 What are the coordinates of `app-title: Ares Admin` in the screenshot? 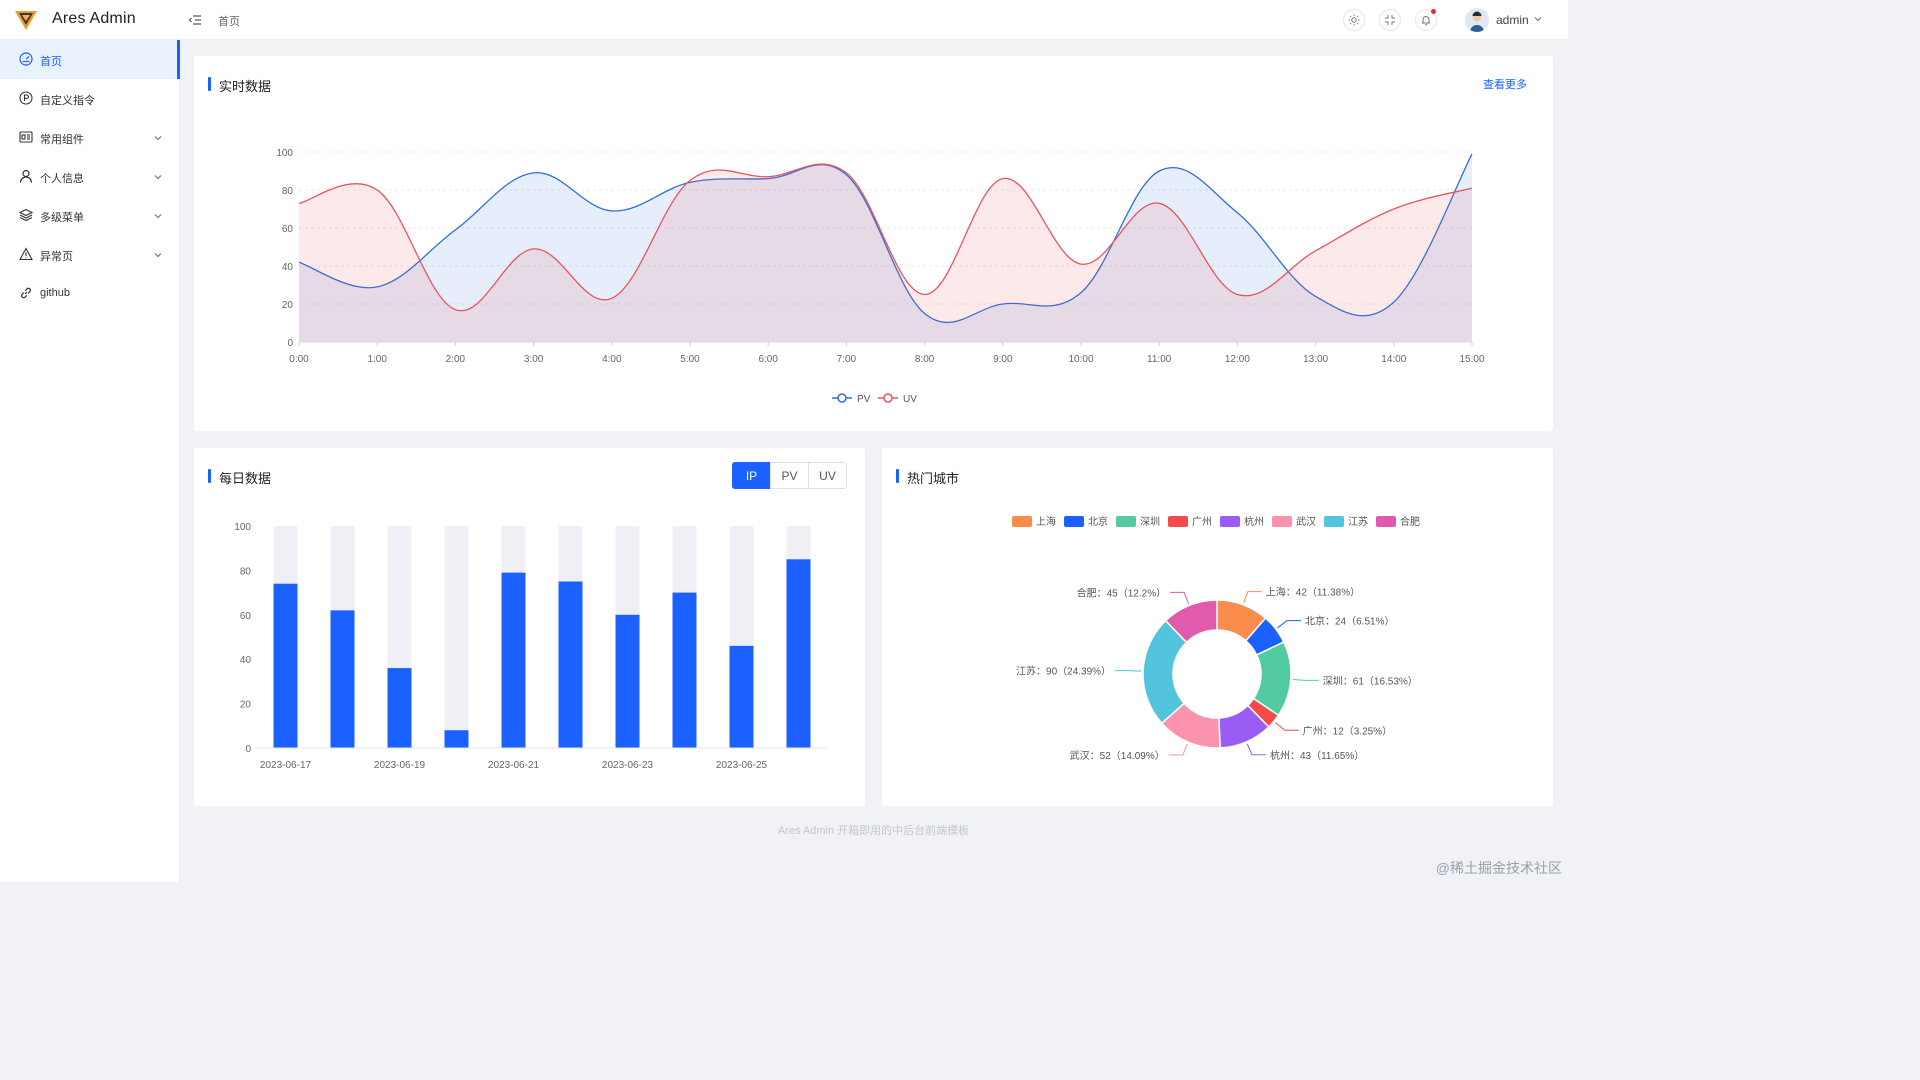 It's located at (94, 18).